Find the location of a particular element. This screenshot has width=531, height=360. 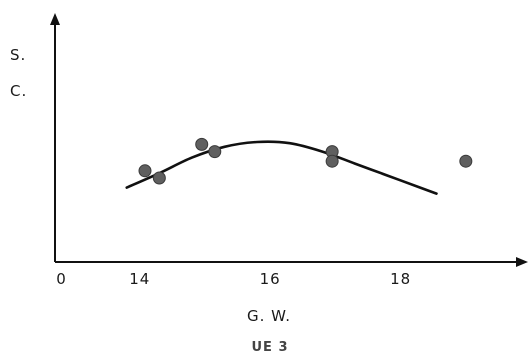

y-axis-title-line: C. is located at coordinates (18, 91).